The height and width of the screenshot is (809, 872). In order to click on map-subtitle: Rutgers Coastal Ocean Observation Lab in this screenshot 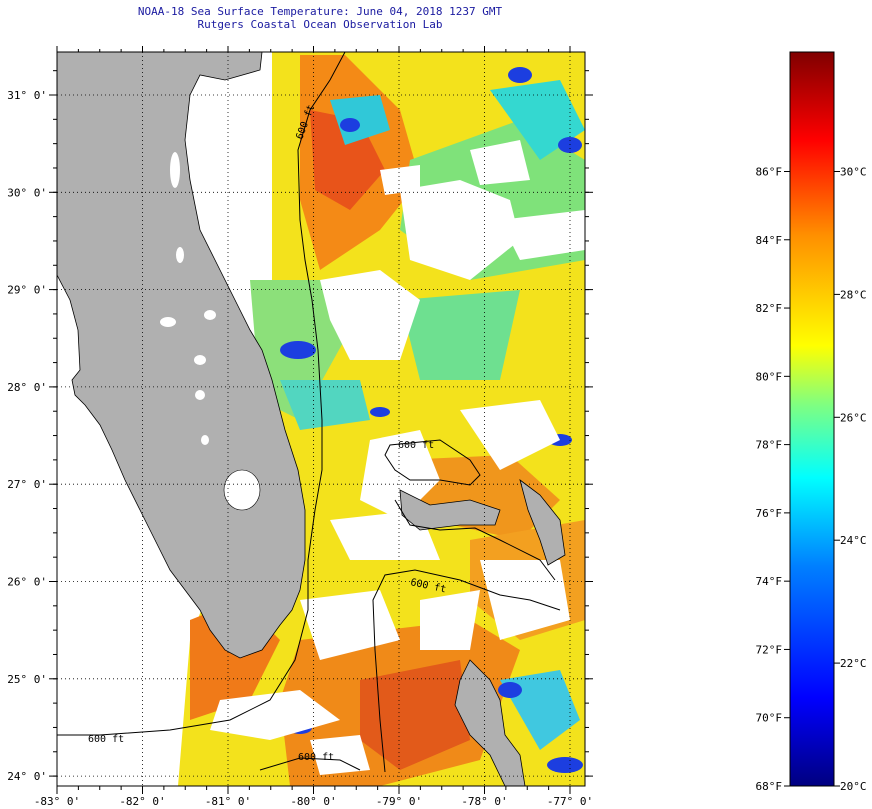, I will do `click(320, 24)`.